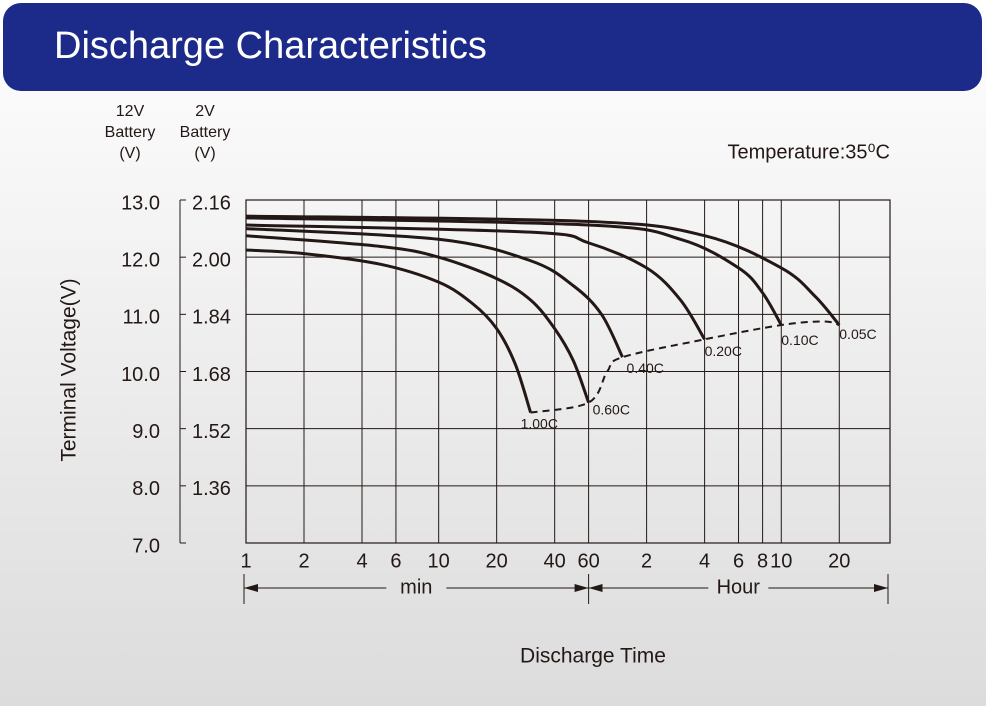 The height and width of the screenshot is (711, 986). What do you see at coordinates (799, 340) in the screenshot?
I see `curve-label: 0.10C` at bounding box center [799, 340].